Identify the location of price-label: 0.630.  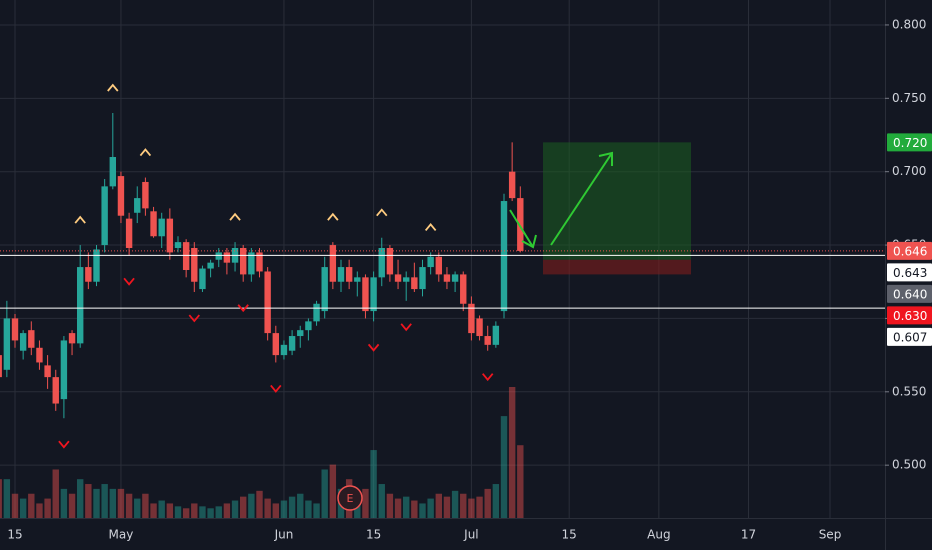
(910, 316).